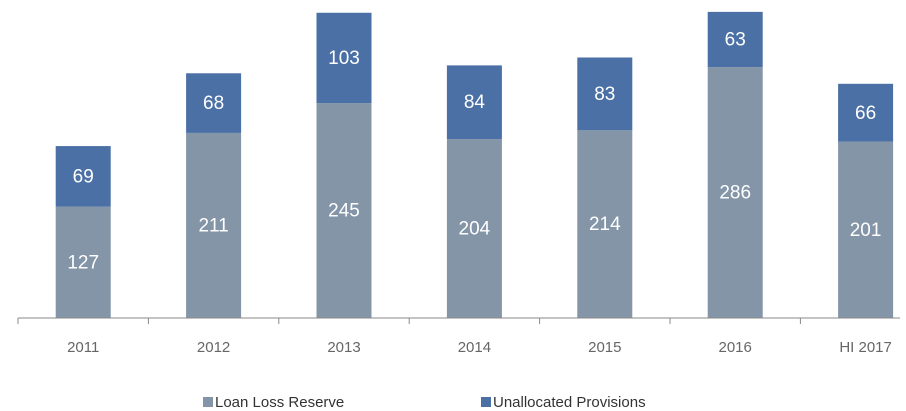  I want to click on data-label: 286, so click(735, 193).